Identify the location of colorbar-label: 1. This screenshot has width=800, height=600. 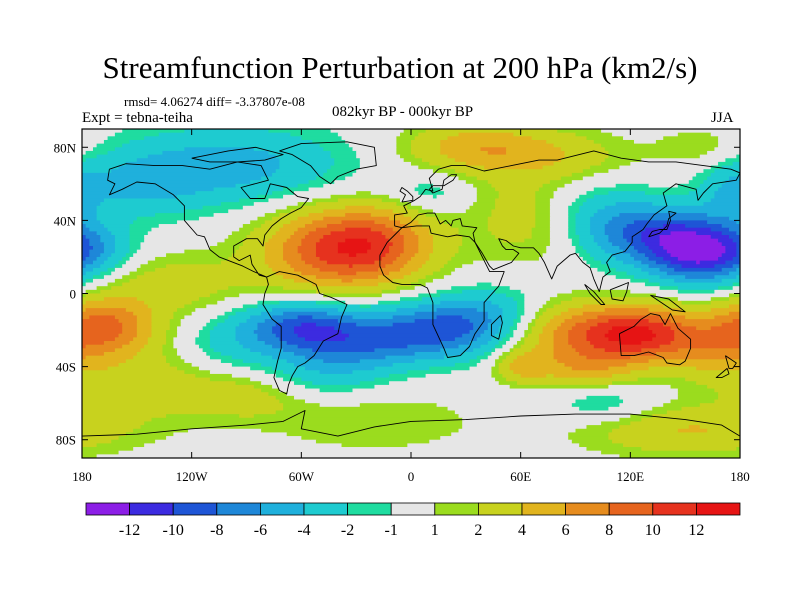
(435, 530).